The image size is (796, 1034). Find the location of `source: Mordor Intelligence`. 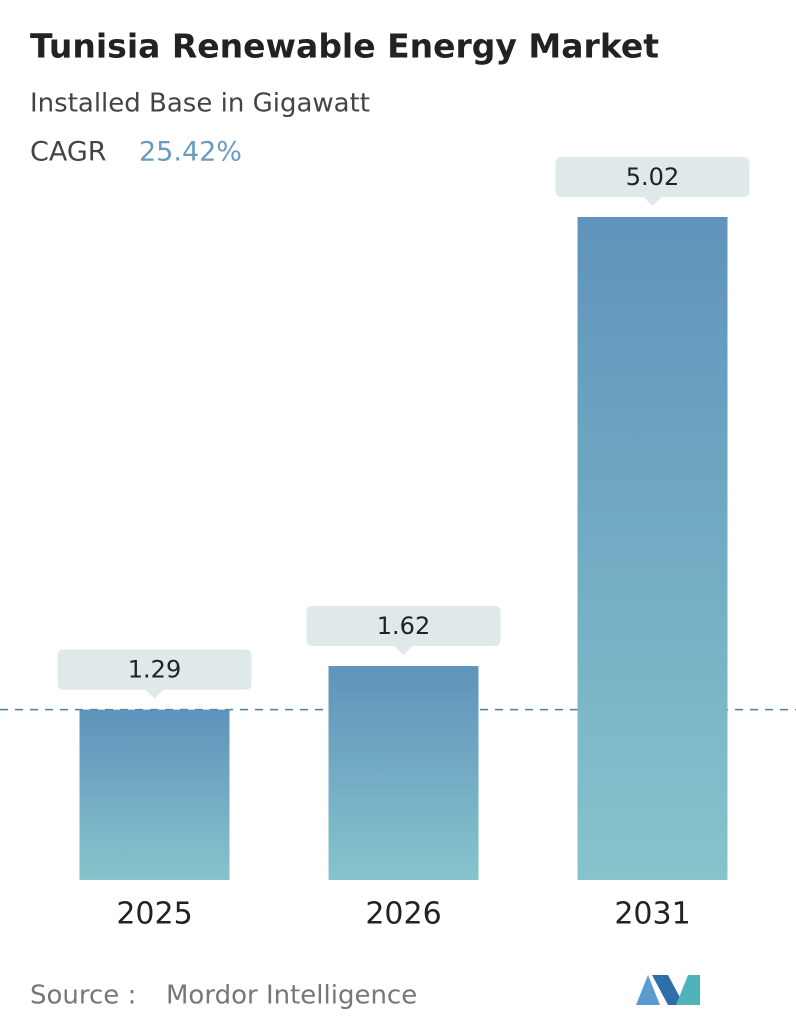

source: Mordor Intelligence is located at coordinates (291, 996).